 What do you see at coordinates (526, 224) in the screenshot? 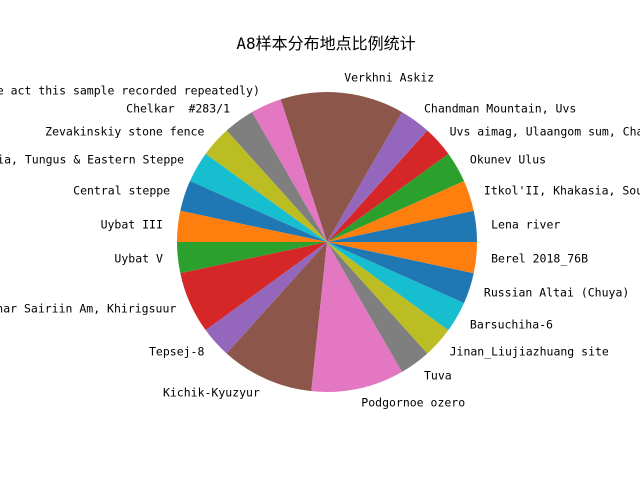
I see `slice-label: Lena river` at bounding box center [526, 224].